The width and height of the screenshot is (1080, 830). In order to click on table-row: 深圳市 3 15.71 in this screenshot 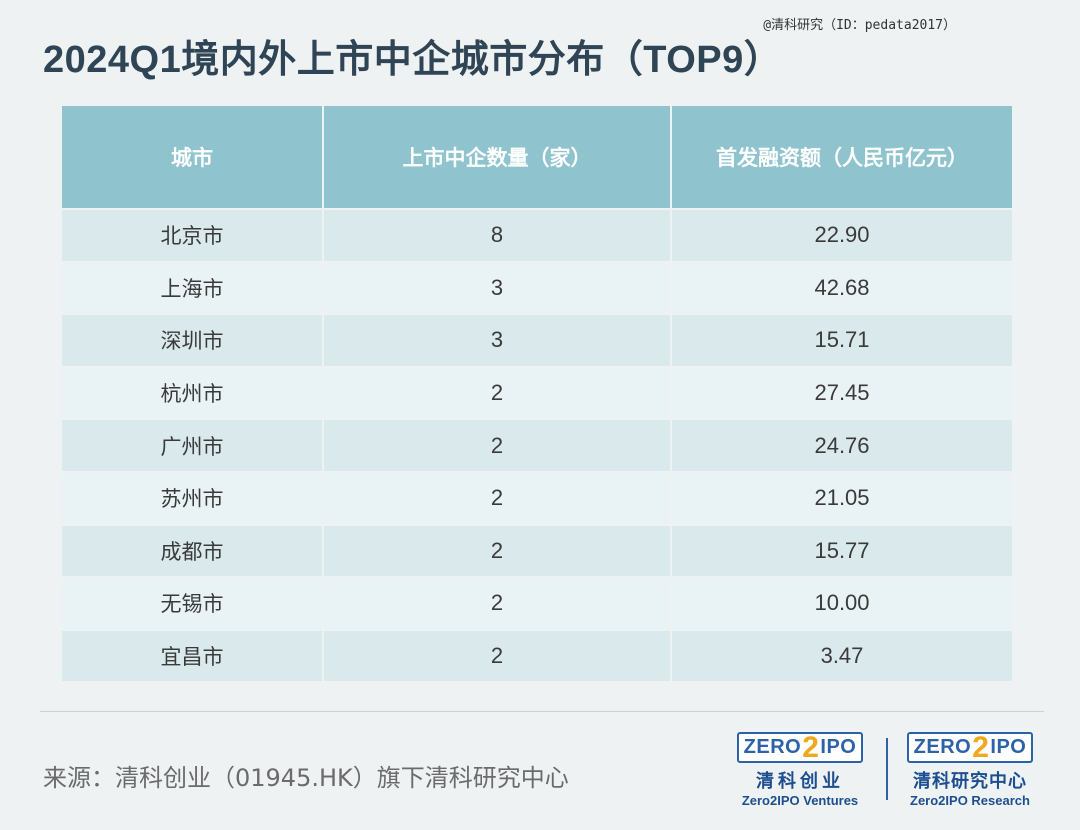, I will do `click(537, 340)`.